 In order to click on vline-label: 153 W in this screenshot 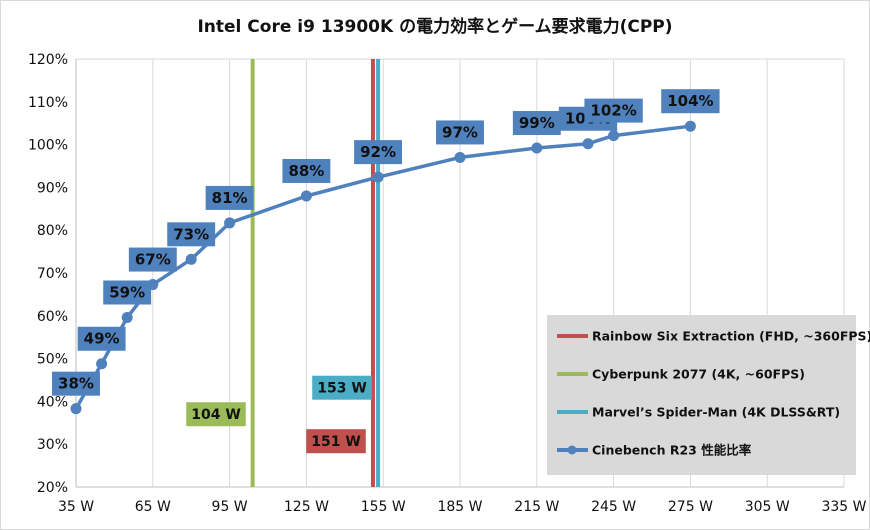, I will do `click(342, 389)`.